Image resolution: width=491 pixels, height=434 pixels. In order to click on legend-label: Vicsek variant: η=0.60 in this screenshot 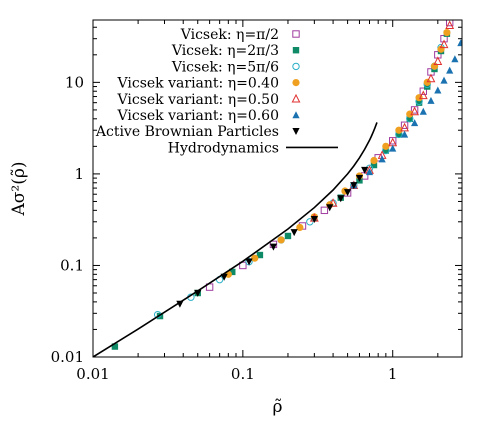, I will do `click(198, 116)`.